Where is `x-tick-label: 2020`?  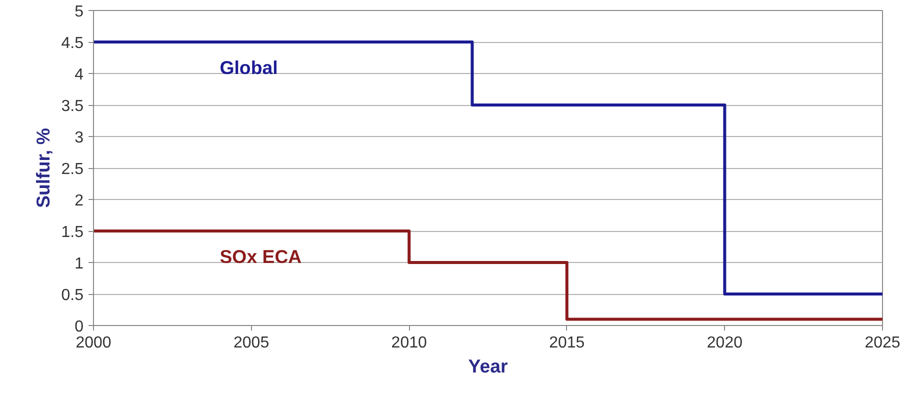 x-tick-label: 2020 is located at coordinates (724, 343).